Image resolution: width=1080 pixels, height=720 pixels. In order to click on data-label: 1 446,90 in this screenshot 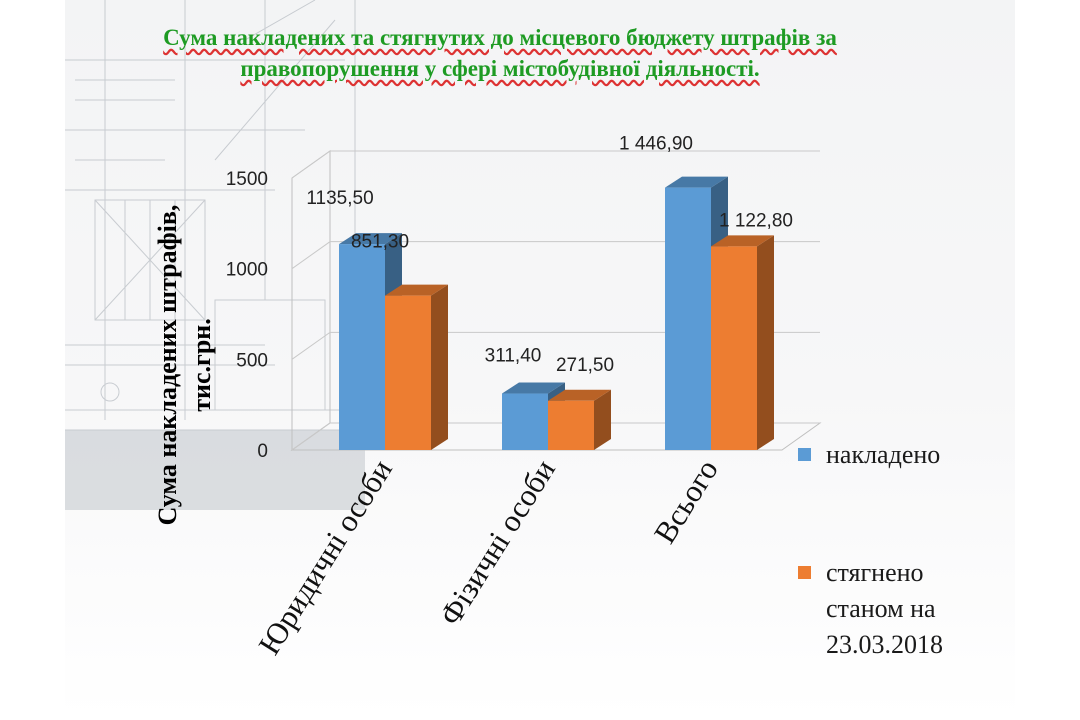, I will do `click(656, 144)`.